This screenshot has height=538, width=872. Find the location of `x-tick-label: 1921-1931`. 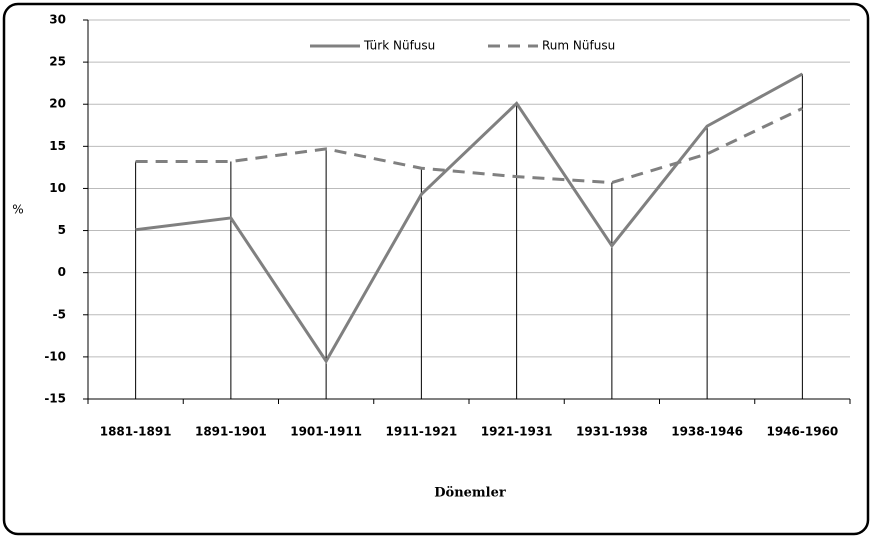

x-tick-label: 1921-1931 is located at coordinates (517, 432).